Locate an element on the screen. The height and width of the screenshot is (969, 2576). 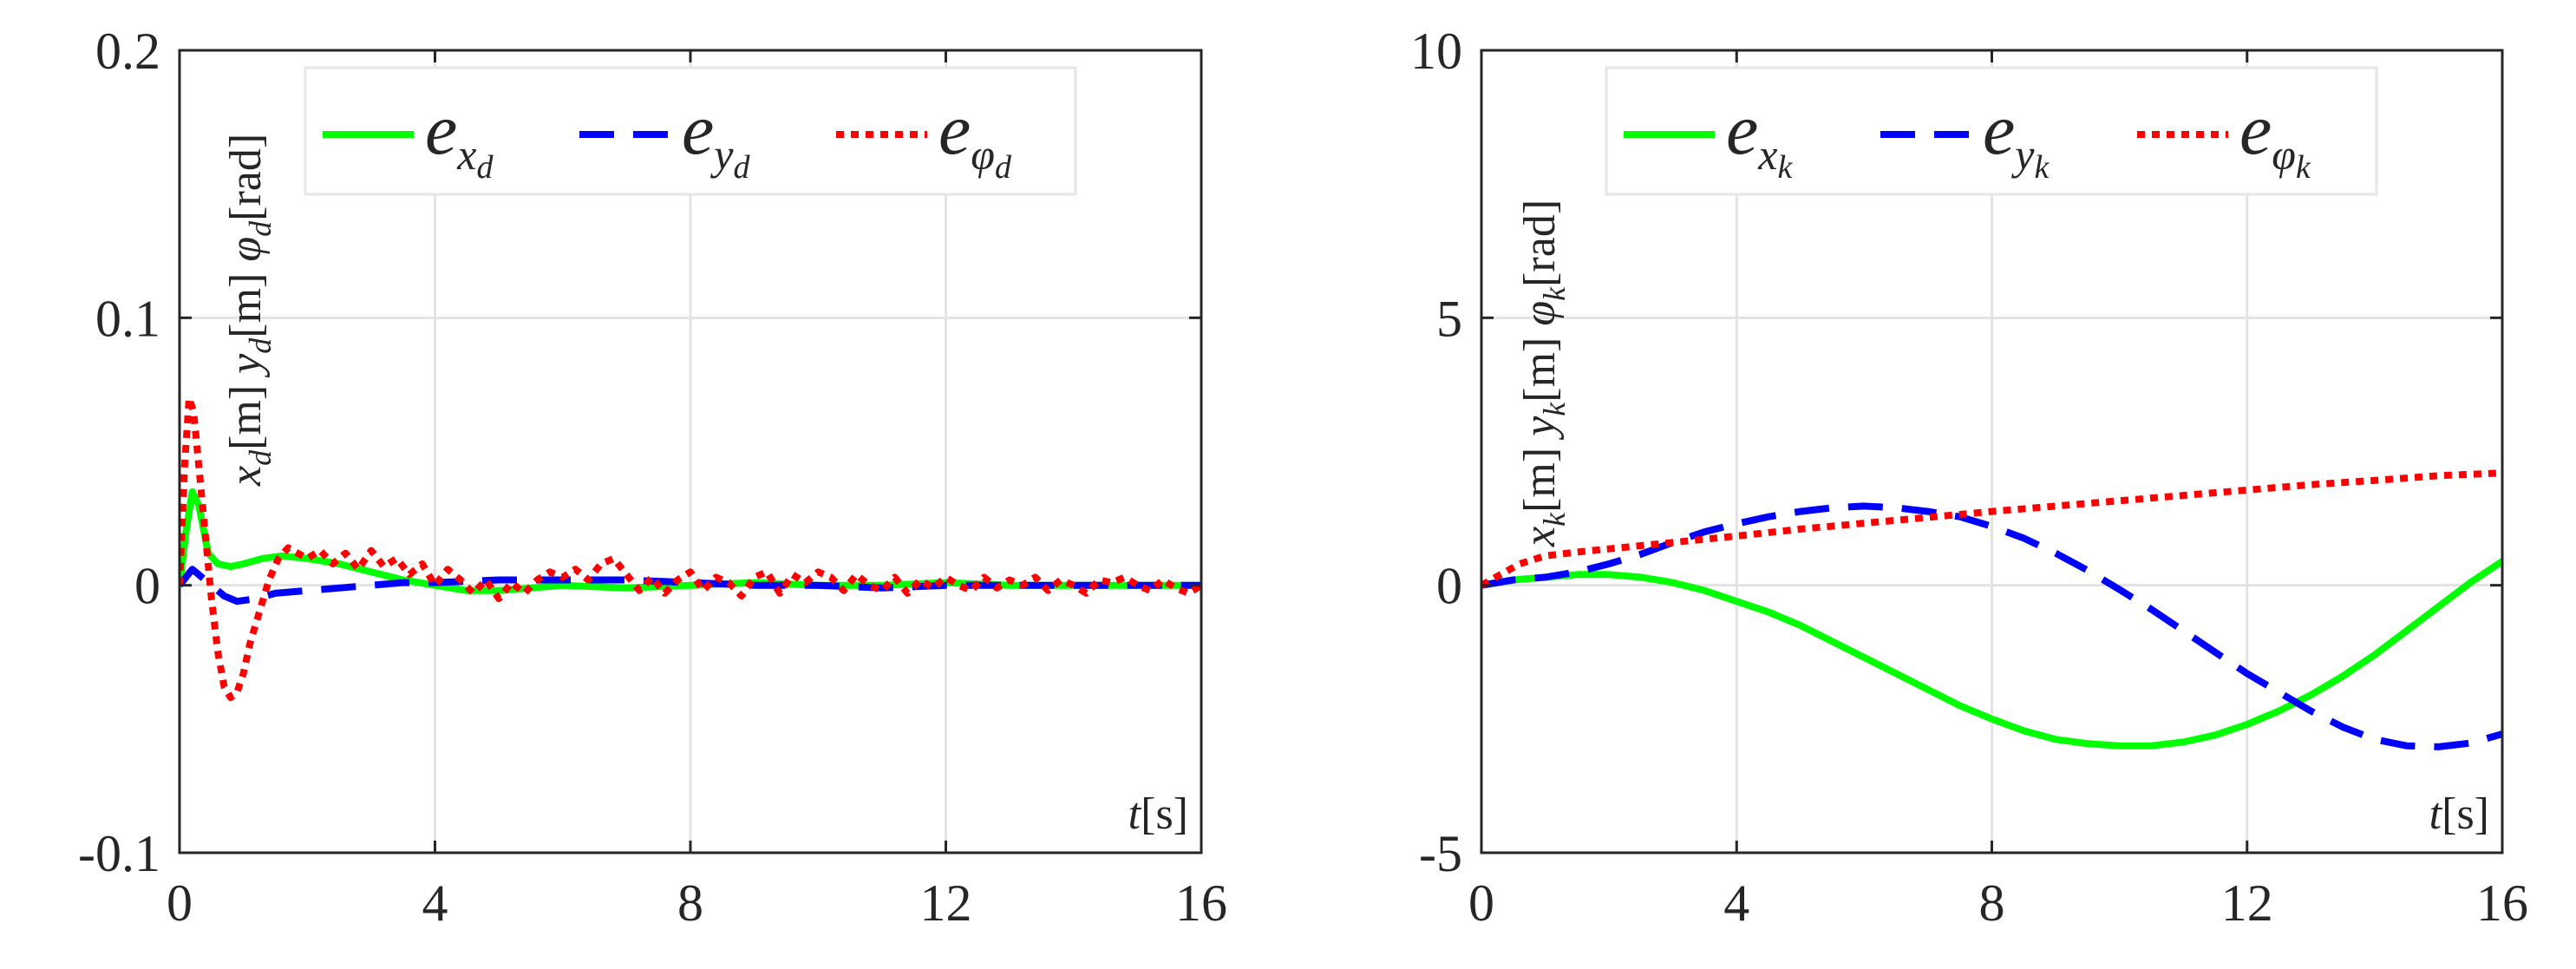
right-legend-label-e_φk: eφk is located at coordinates (2275, 137).